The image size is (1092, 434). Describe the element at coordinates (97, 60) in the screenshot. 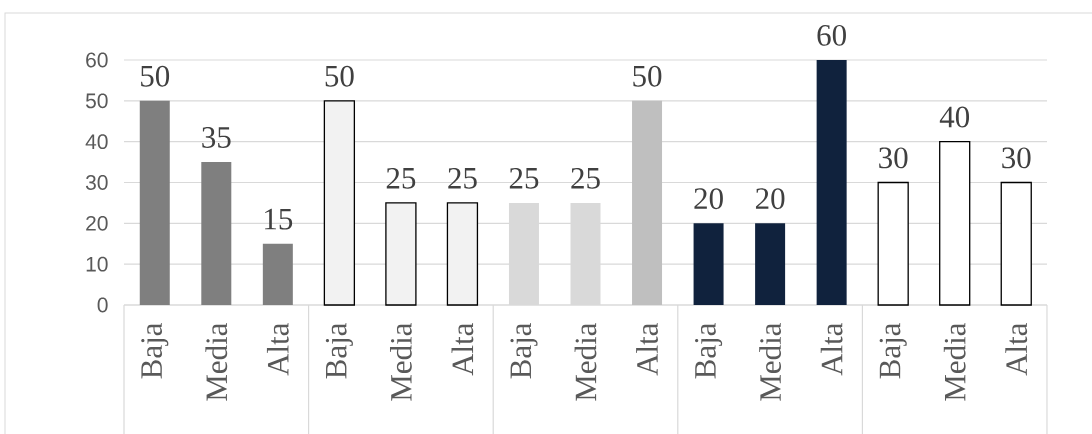

I see `y-tick-label: 60` at that location.